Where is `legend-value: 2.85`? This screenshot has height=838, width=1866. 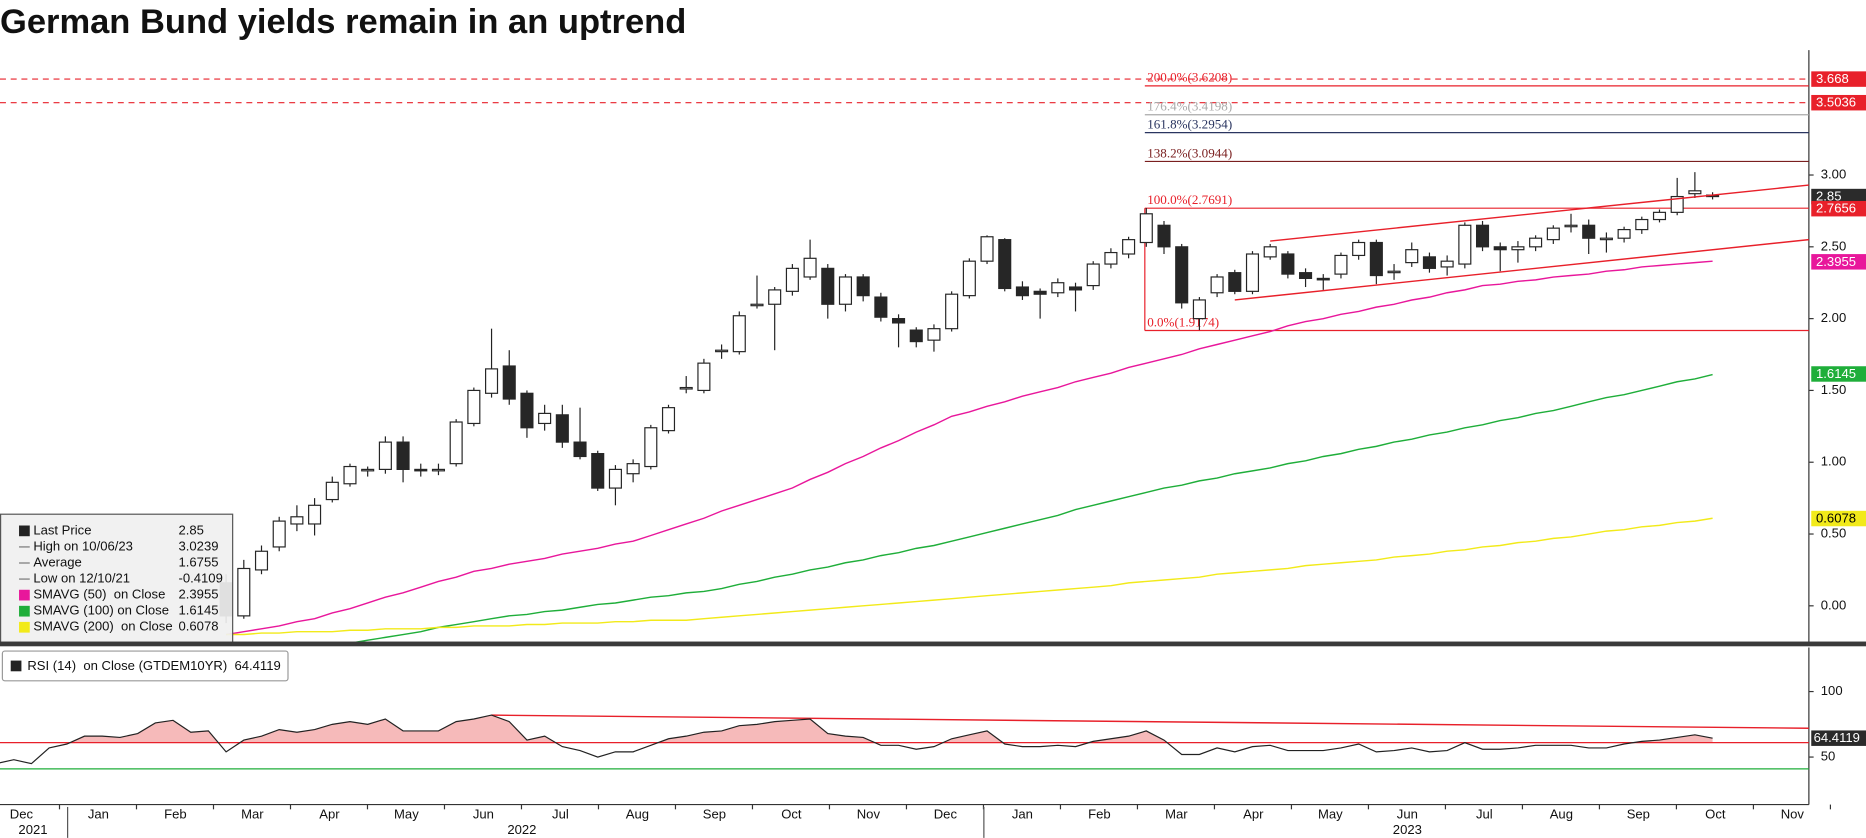 legend-value: 2.85 is located at coordinates (191, 529).